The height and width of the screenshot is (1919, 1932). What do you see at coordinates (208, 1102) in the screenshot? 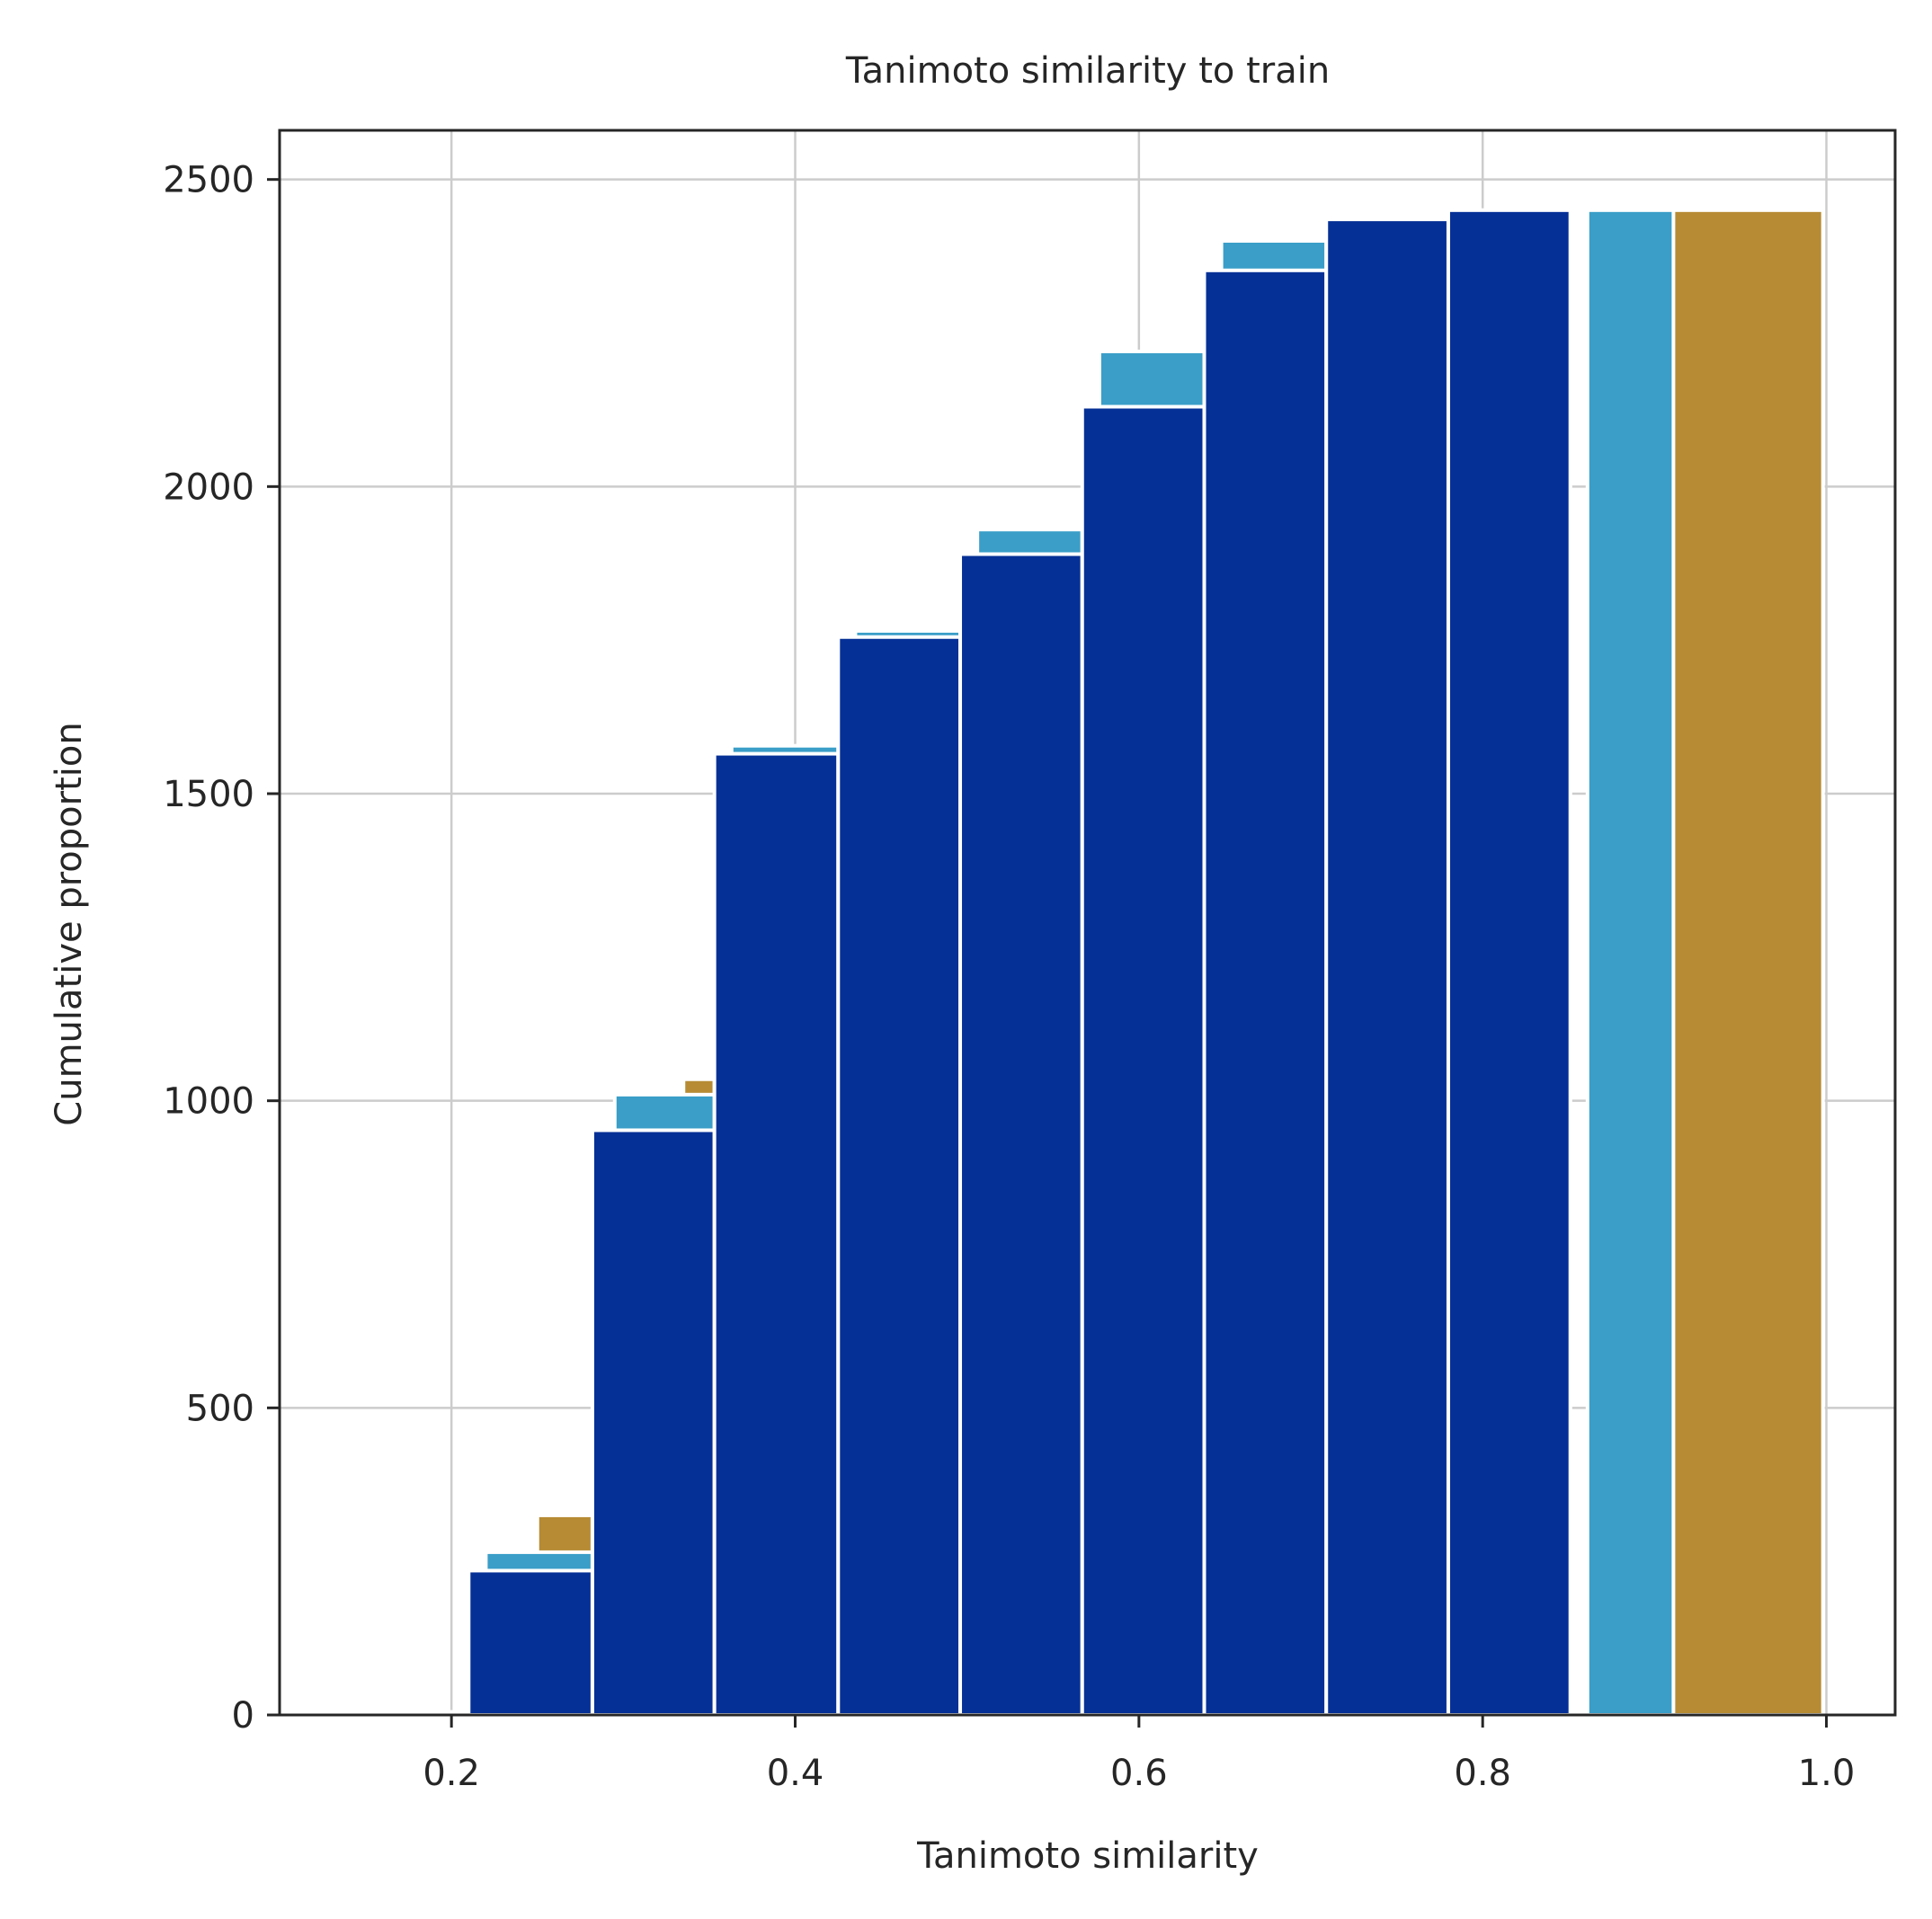
I see `y-tick-label: 1000` at bounding box center [208, 1102].